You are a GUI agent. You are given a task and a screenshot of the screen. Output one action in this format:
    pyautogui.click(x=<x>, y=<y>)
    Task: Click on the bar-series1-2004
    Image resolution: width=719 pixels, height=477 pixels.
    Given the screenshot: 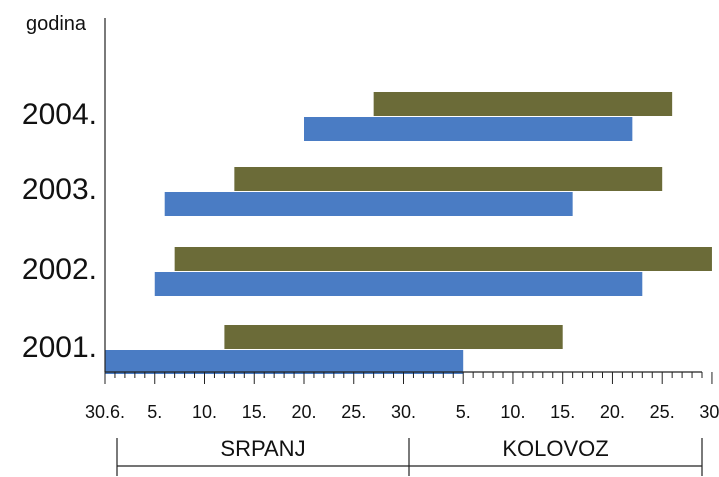 What is the action you would take?
    pyautogui.click(x=468, y=129)
    